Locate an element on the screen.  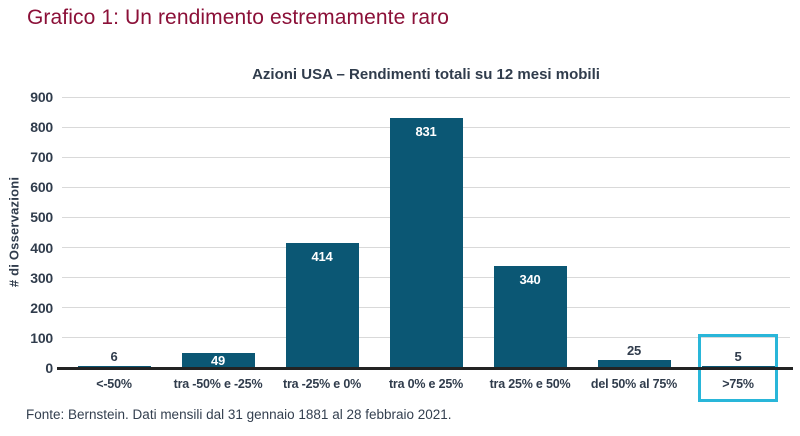
x-category-label: tra -50% e -25% is located at coordinates (218, 384).